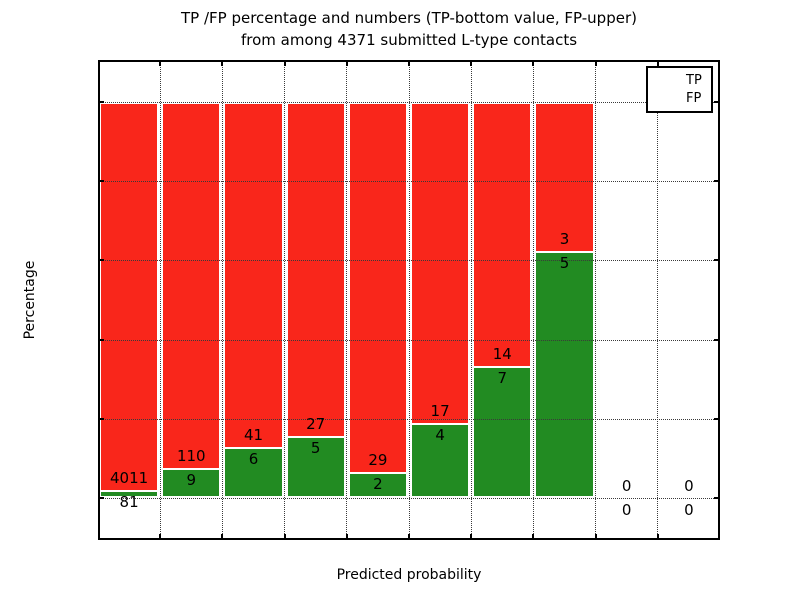  Describe the element at coordinates (502, 378) in the screenshot. I see `bar-label-tp: 7` at that location.